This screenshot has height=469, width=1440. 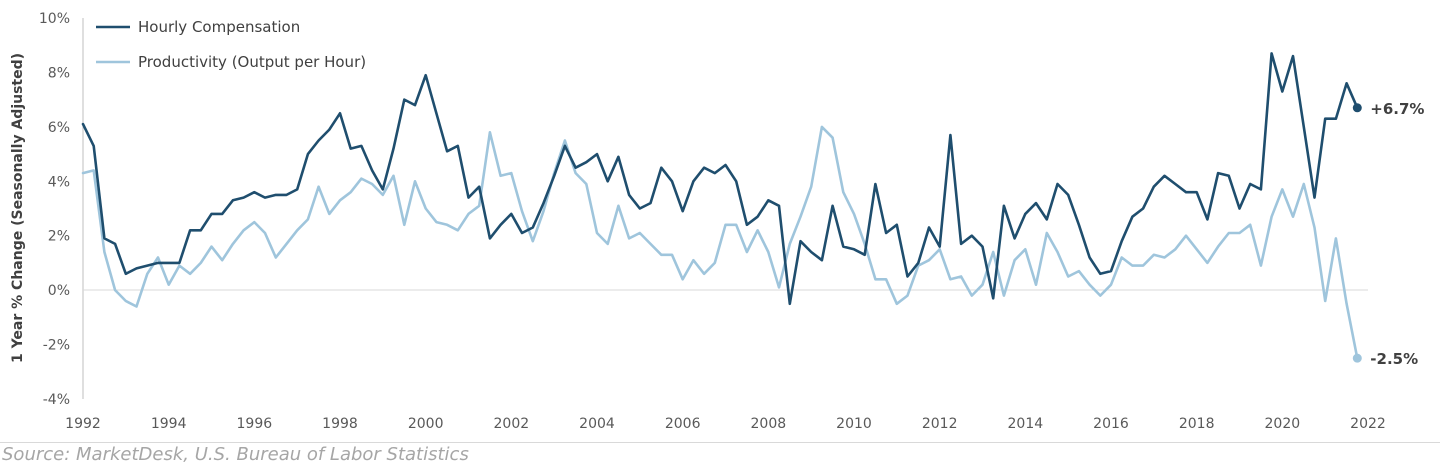 I want to click on end-markers: +6.7% -2.5%, so click(x=1388, y=234).